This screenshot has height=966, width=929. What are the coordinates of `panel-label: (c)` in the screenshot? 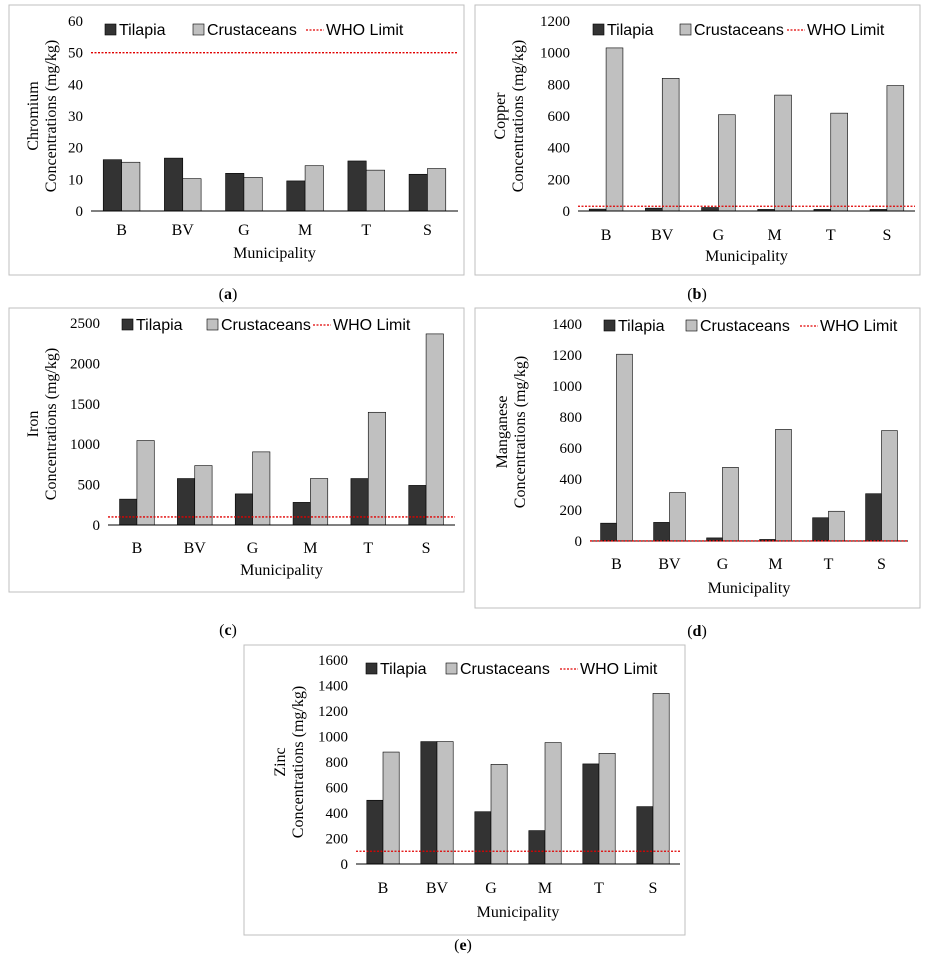 It's located at (228, 630).